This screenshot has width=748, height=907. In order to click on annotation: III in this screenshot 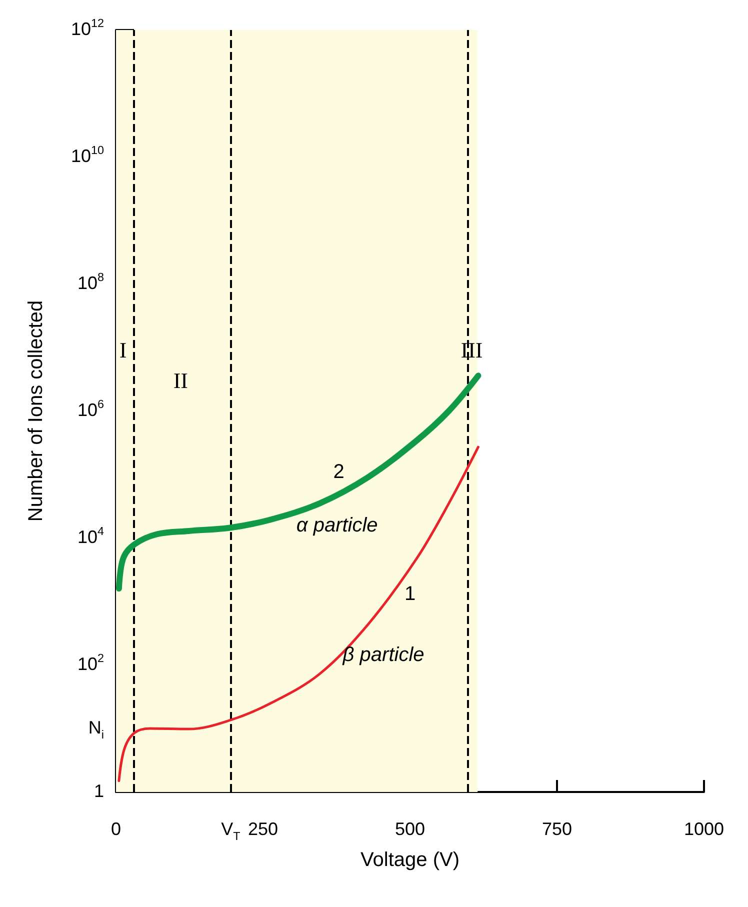, I will do `click(471, 350)`.